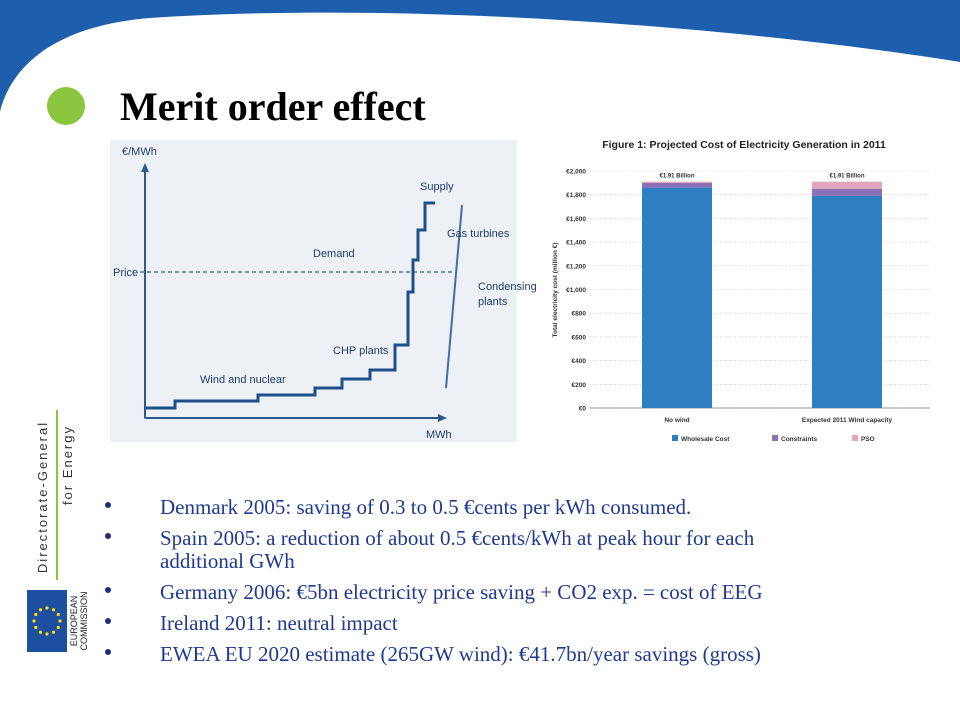 This screenshot has height=720, width=960. What do you see at coordinates (583, 409) in the screenshot?
I see `y-tick-label: €0` at bounding box center [583, 409].